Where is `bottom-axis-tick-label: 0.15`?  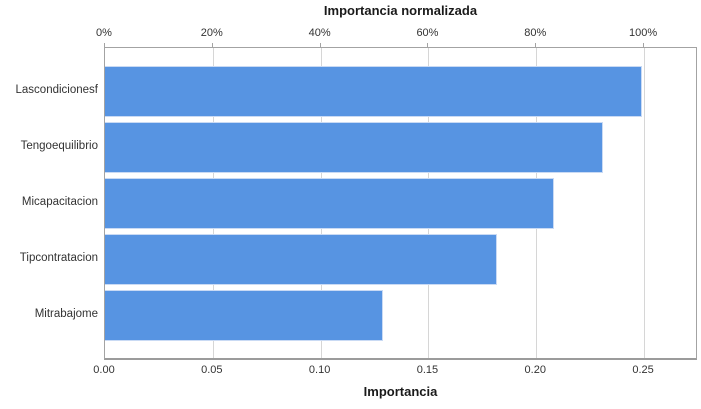
bottom-axis-tick-label: 0.15 is located at coordinates (427, 370).